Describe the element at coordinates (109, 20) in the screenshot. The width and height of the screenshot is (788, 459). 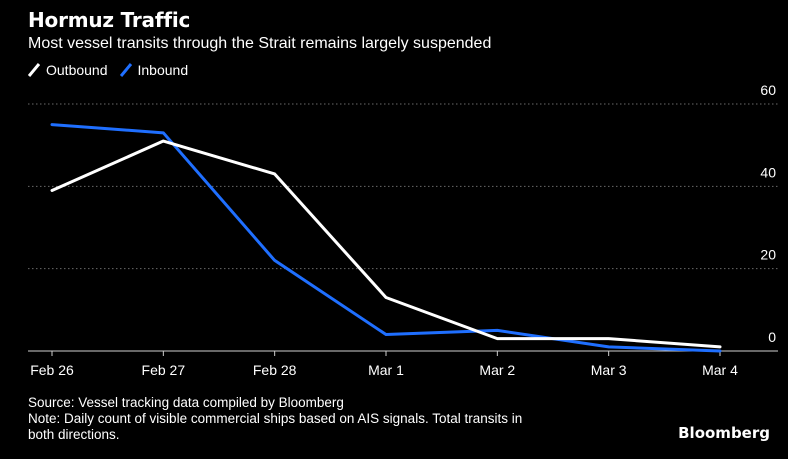
I see `chart-title: Hormuz Traffic` at that location.